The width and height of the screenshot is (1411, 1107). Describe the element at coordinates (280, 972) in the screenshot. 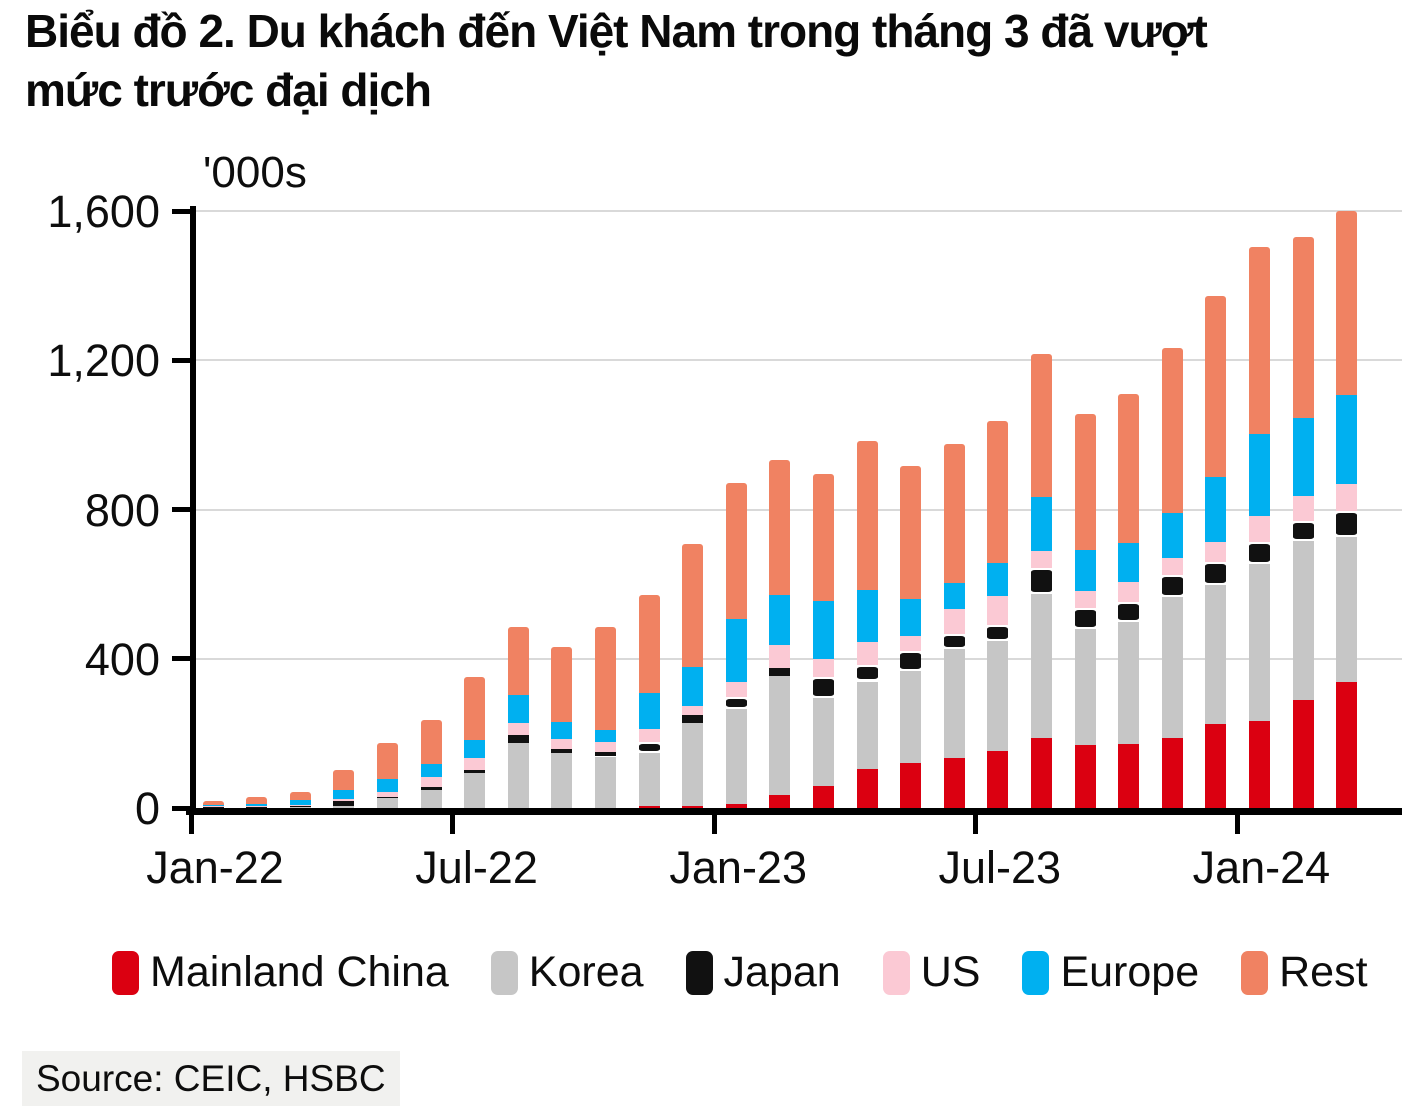

I see `legend-item-china: Mainland China` at that location.